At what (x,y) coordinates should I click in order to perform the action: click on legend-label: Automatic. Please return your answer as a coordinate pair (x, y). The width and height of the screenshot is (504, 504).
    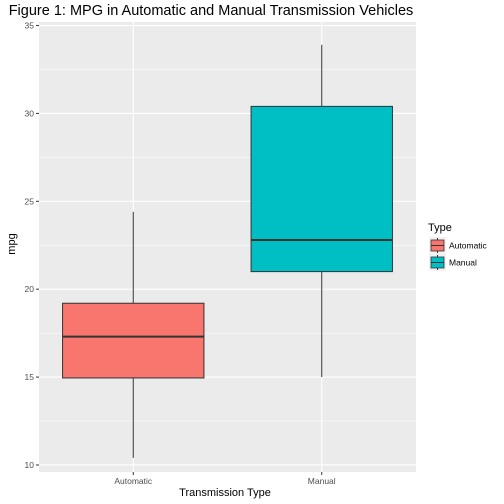
    Looking at the image, I should click on (468, 246).